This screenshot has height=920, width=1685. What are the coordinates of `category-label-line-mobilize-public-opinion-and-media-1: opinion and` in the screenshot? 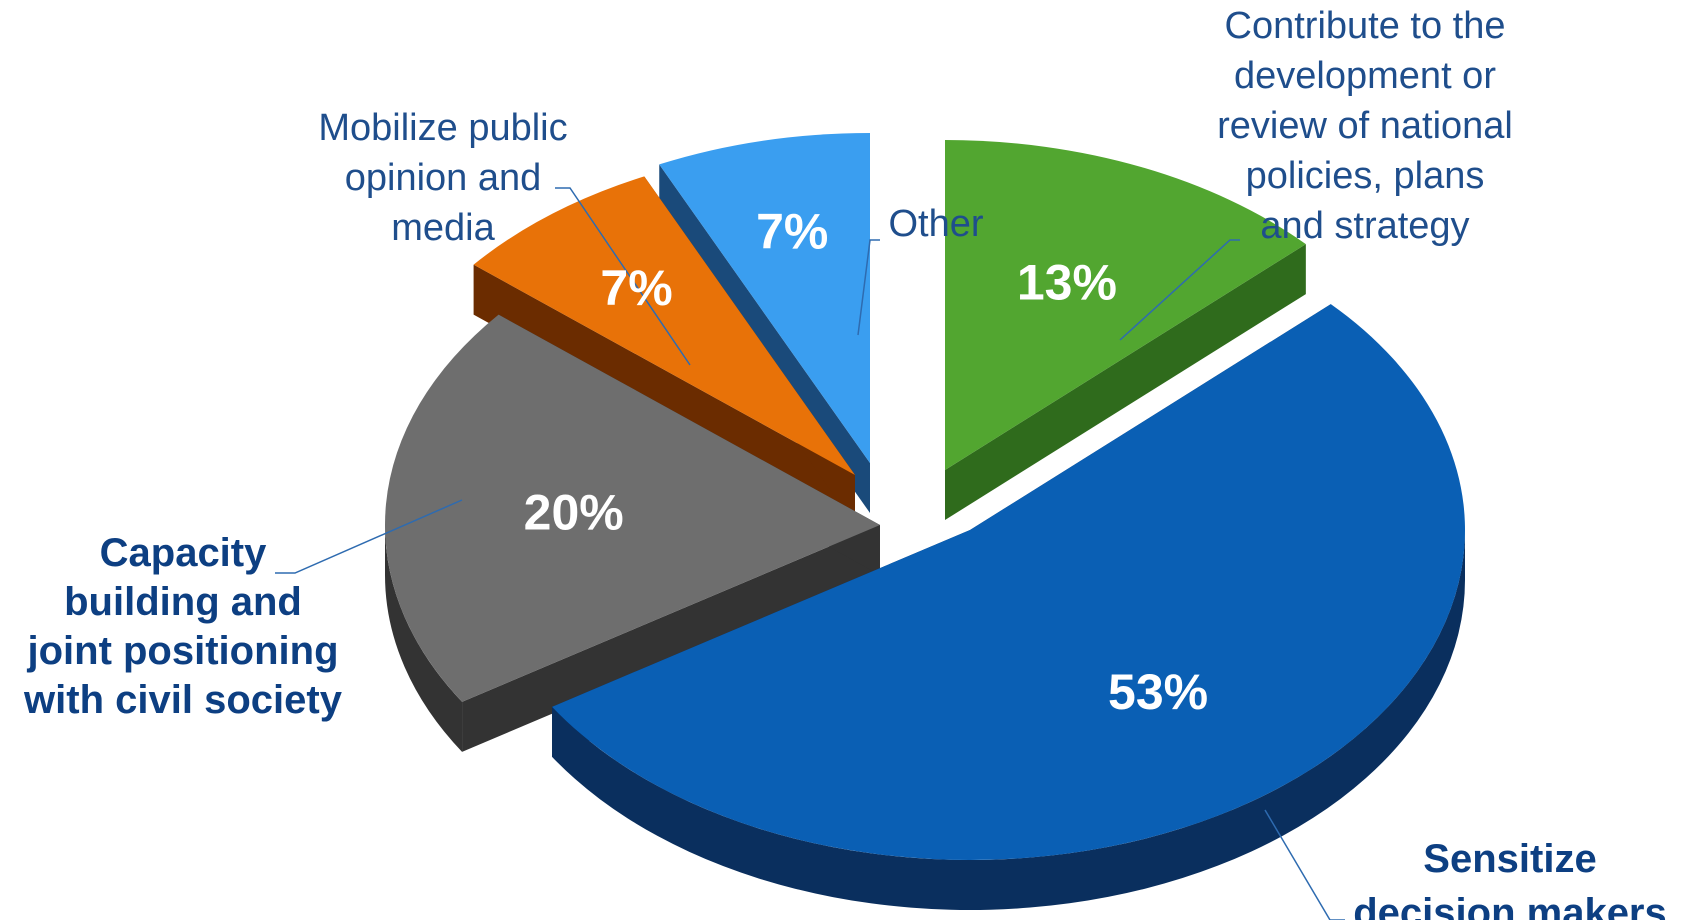 It's located at (443, 178).